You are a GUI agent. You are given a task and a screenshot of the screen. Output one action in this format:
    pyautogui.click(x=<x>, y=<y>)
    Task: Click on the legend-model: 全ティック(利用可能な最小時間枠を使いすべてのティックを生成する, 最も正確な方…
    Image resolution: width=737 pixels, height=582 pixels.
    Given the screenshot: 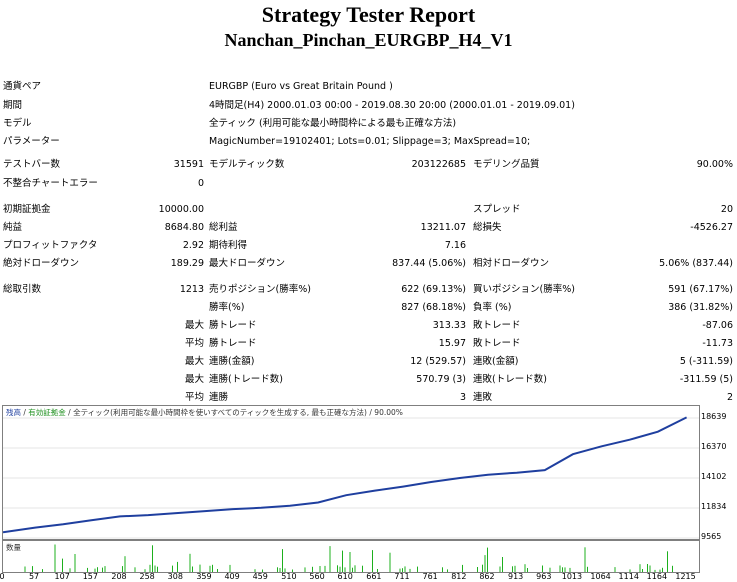 What is the action you would take?
    pyautogui.click(x=220, y=412)
    